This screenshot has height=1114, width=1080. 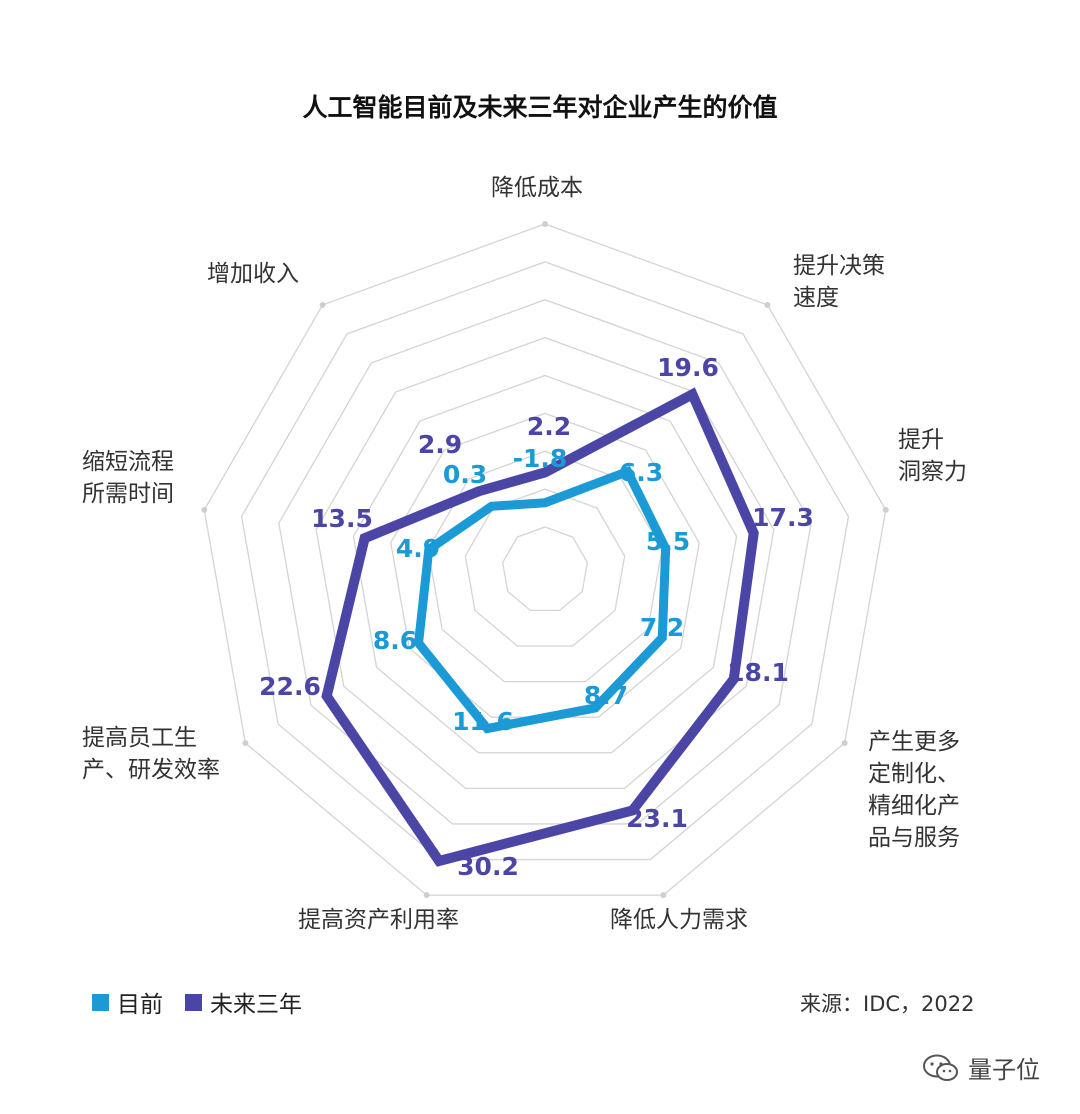 I want to click on legend-label-future: 未来三年, so click(x=256, y=1005).